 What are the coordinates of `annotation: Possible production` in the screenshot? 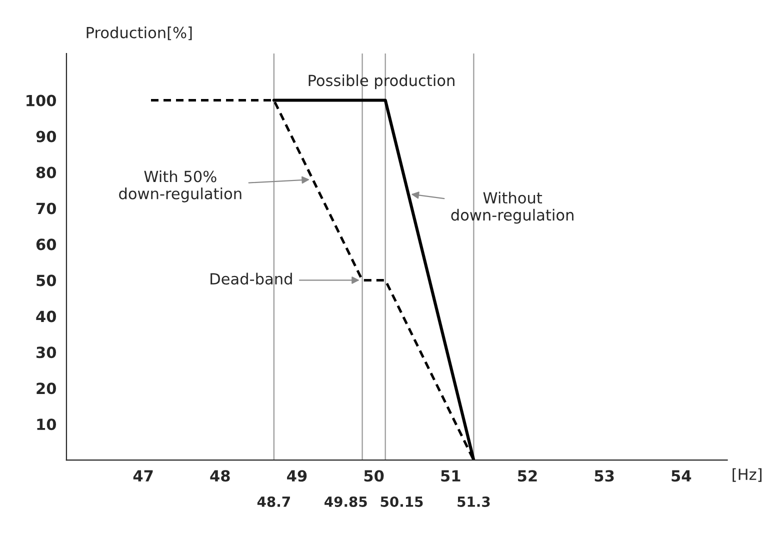 It's located at (381, 82).